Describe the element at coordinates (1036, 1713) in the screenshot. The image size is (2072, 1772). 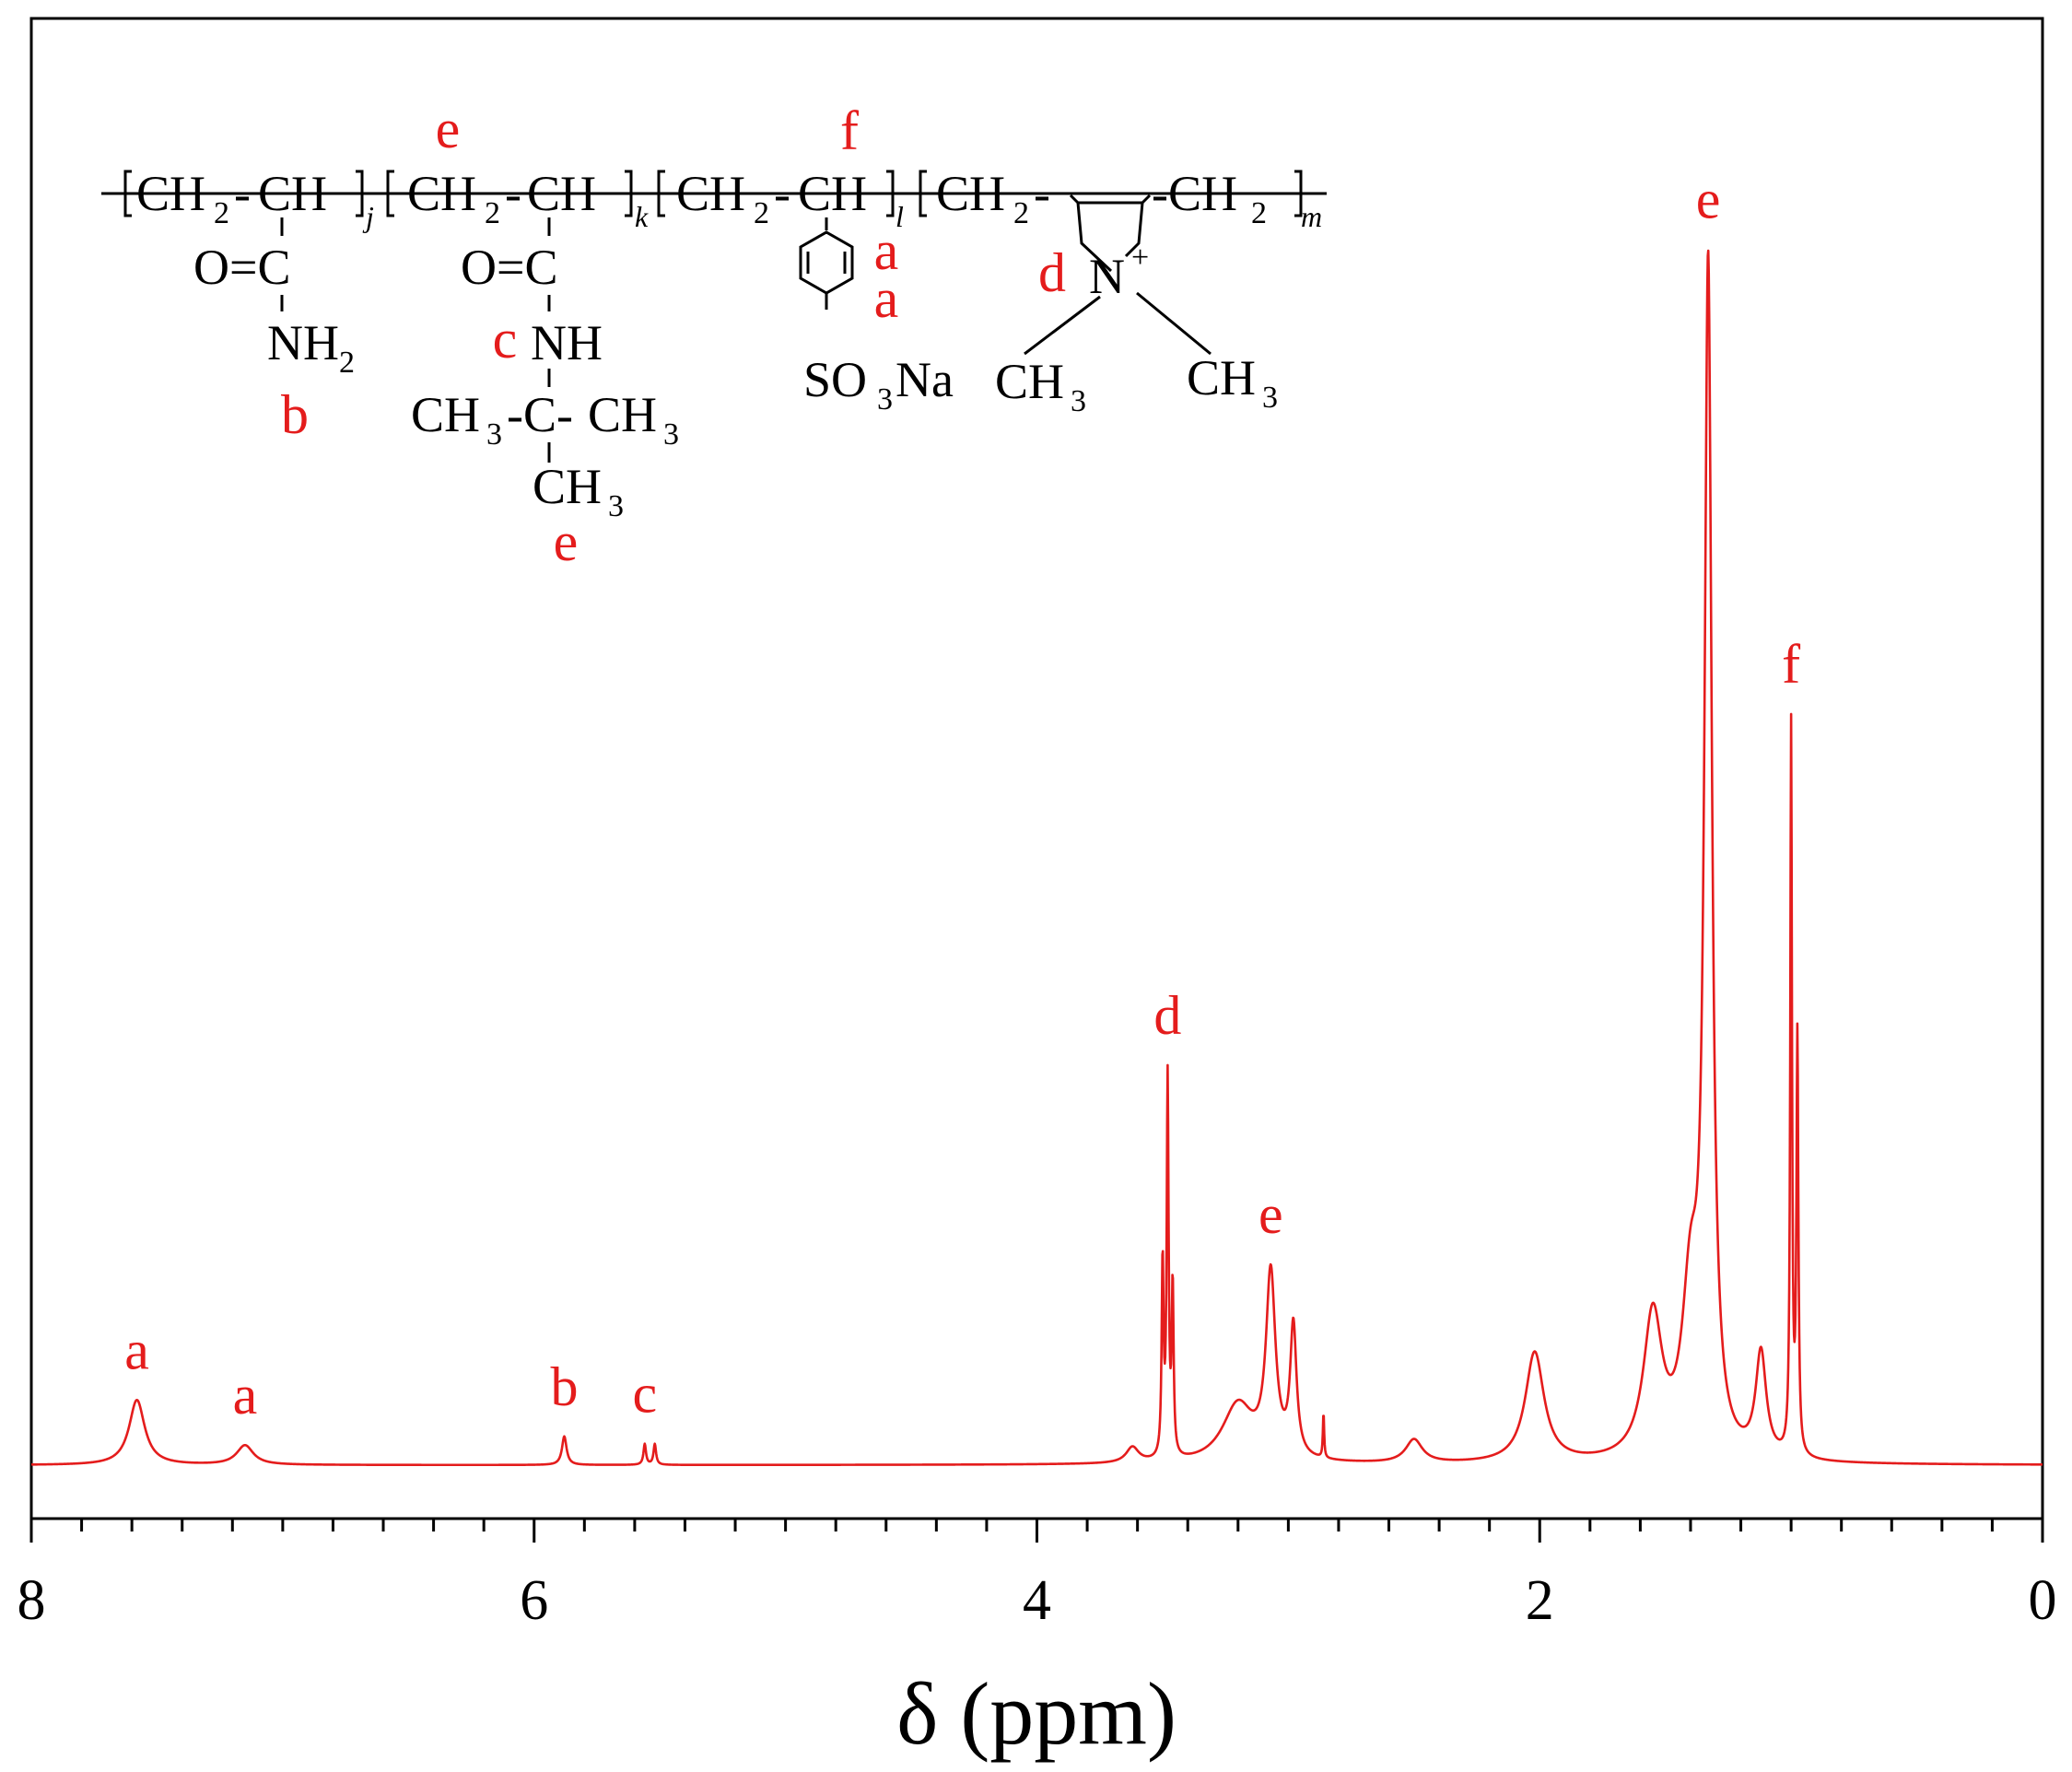
I see `x-axis-title: δ (ppm)` at that location.